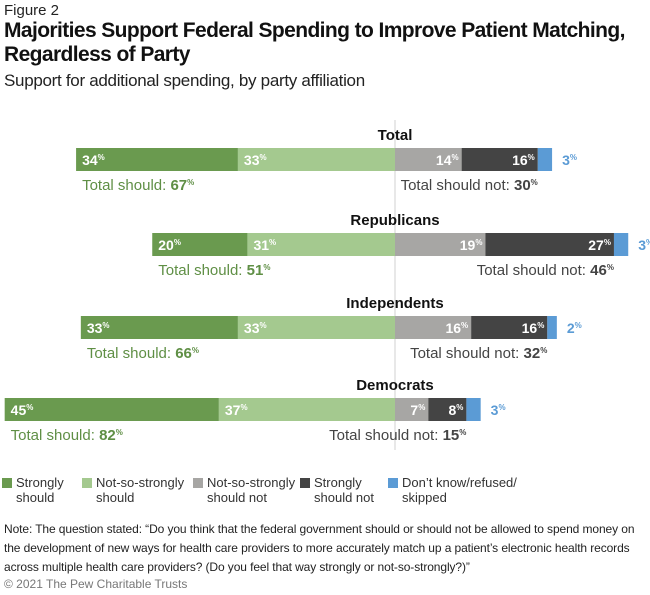  Describe the element at coordinates (143, 353) in the screenshot. I see `total-should-label: Total should: 66%` at that location.